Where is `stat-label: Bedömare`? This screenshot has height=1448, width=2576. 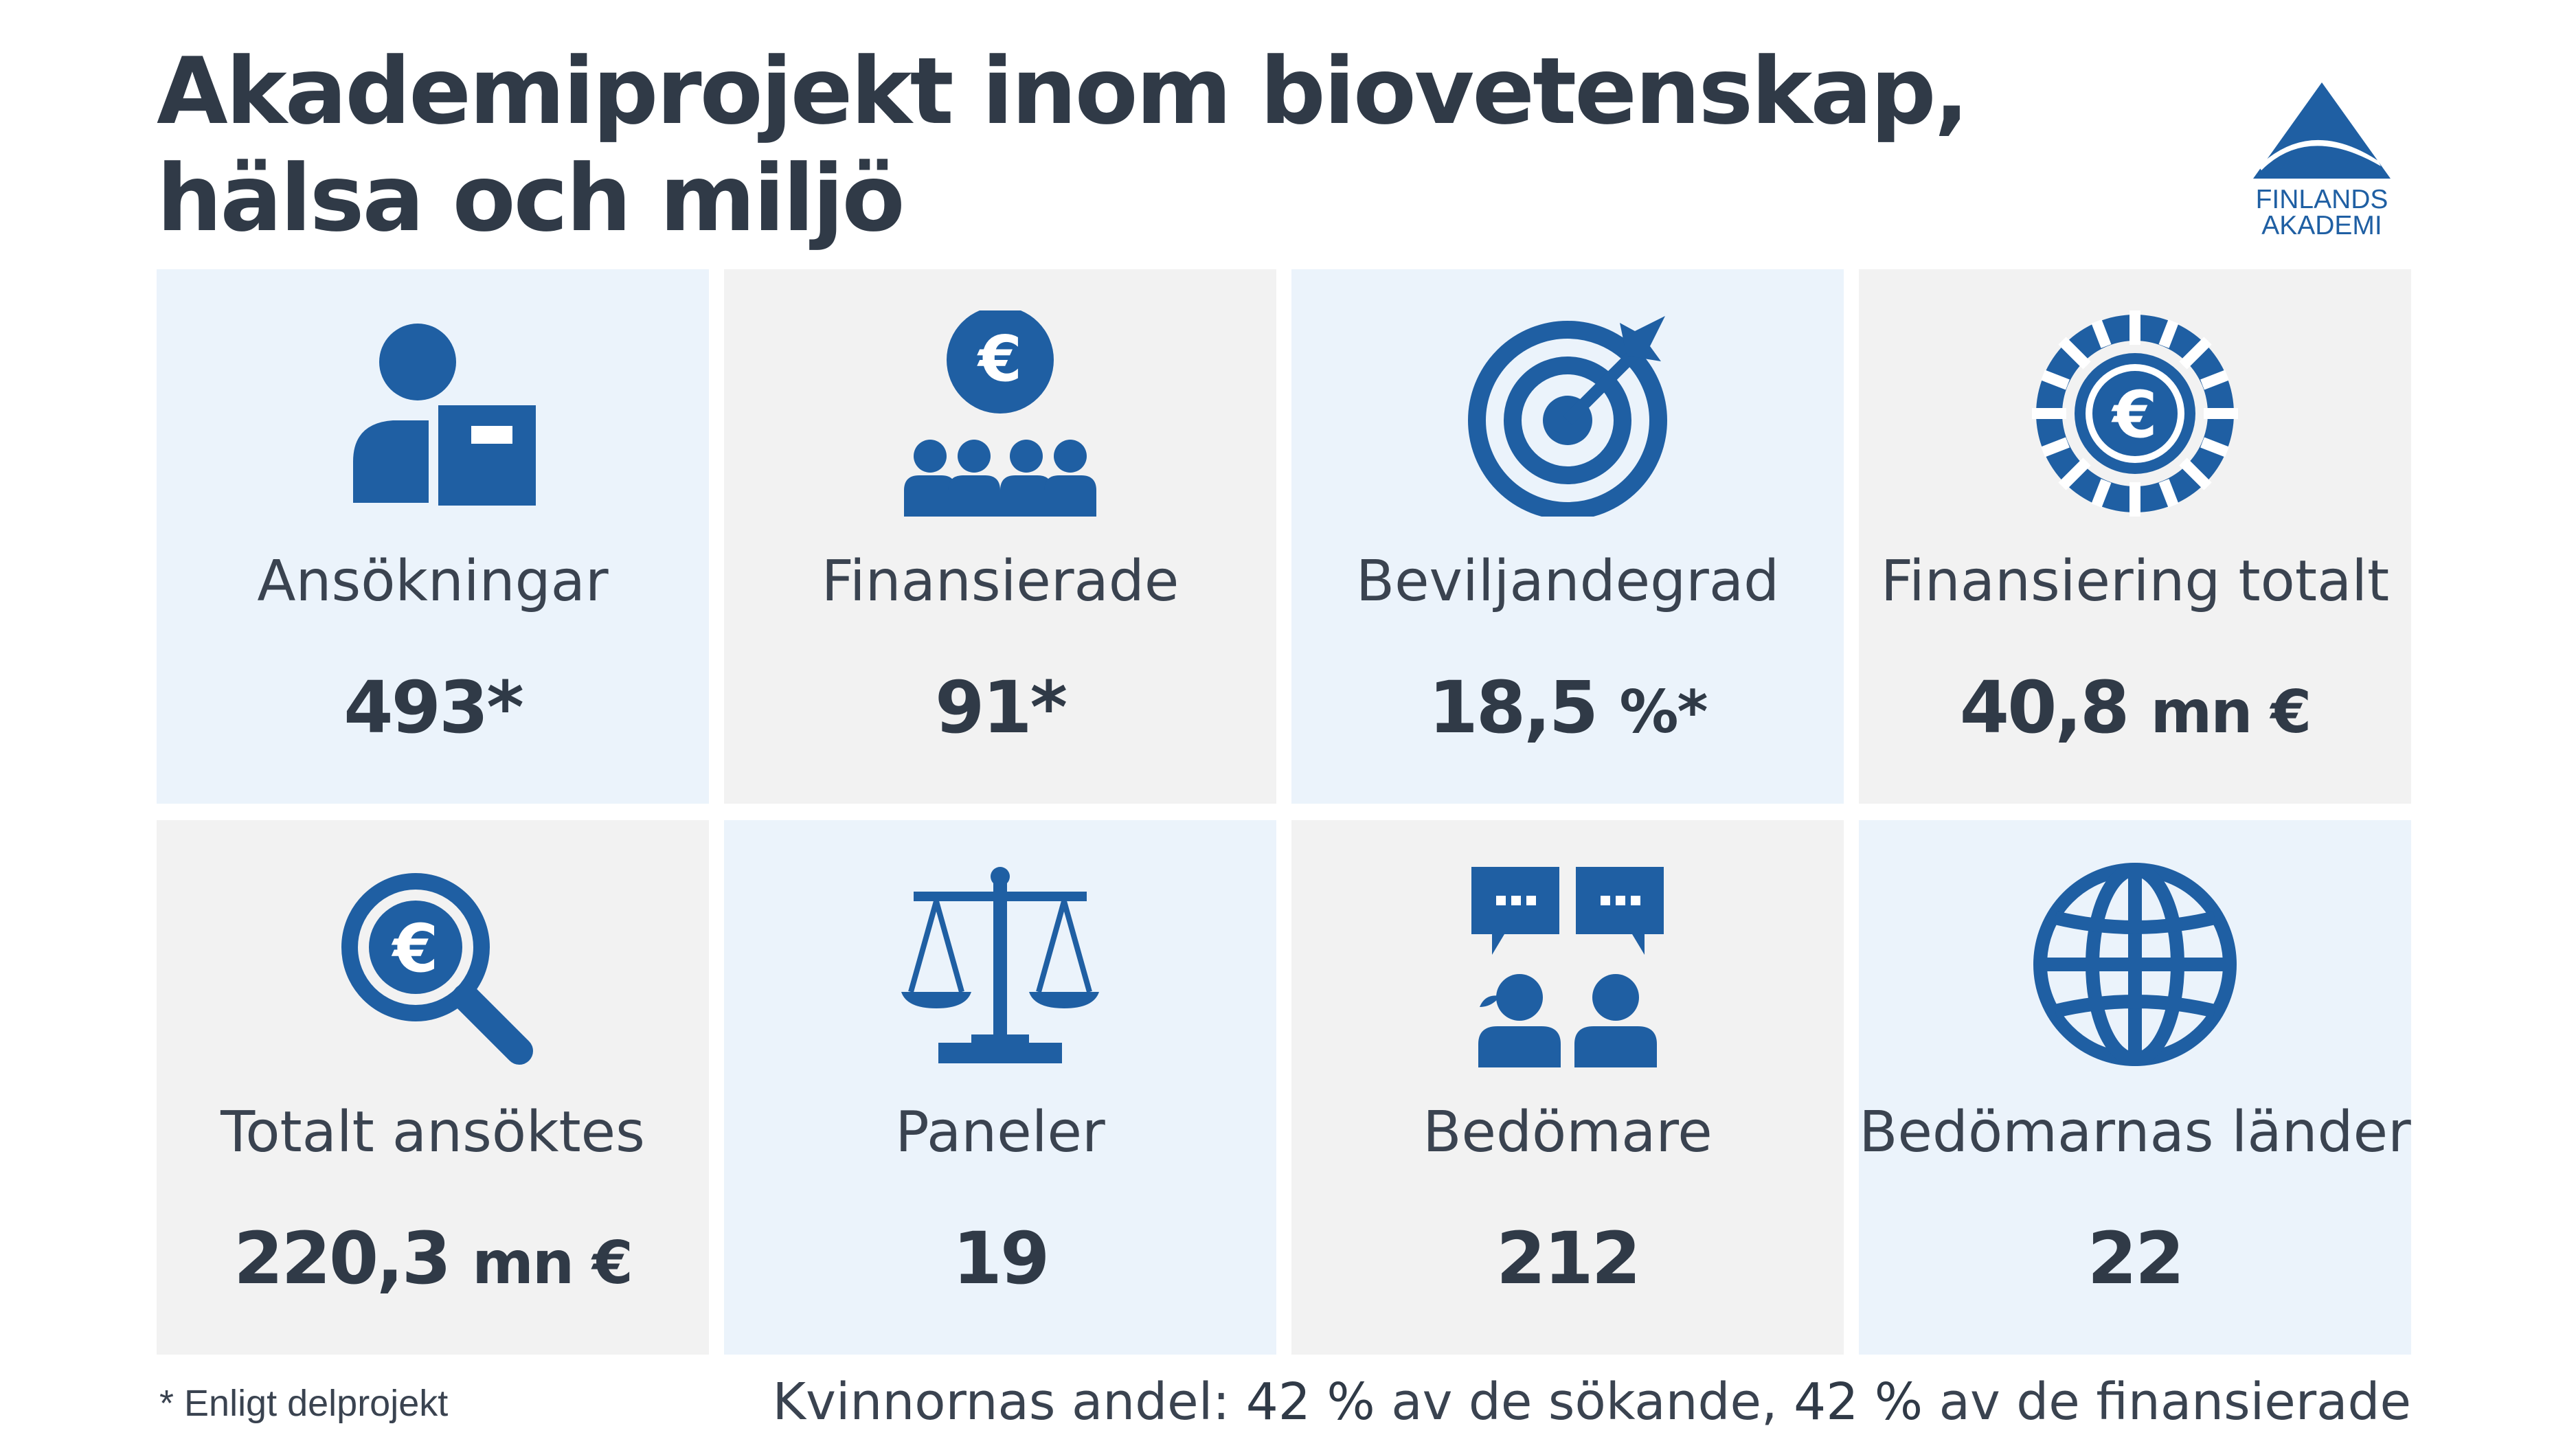
stat-label: Bedömare is located at coordinates (1568, 1132).